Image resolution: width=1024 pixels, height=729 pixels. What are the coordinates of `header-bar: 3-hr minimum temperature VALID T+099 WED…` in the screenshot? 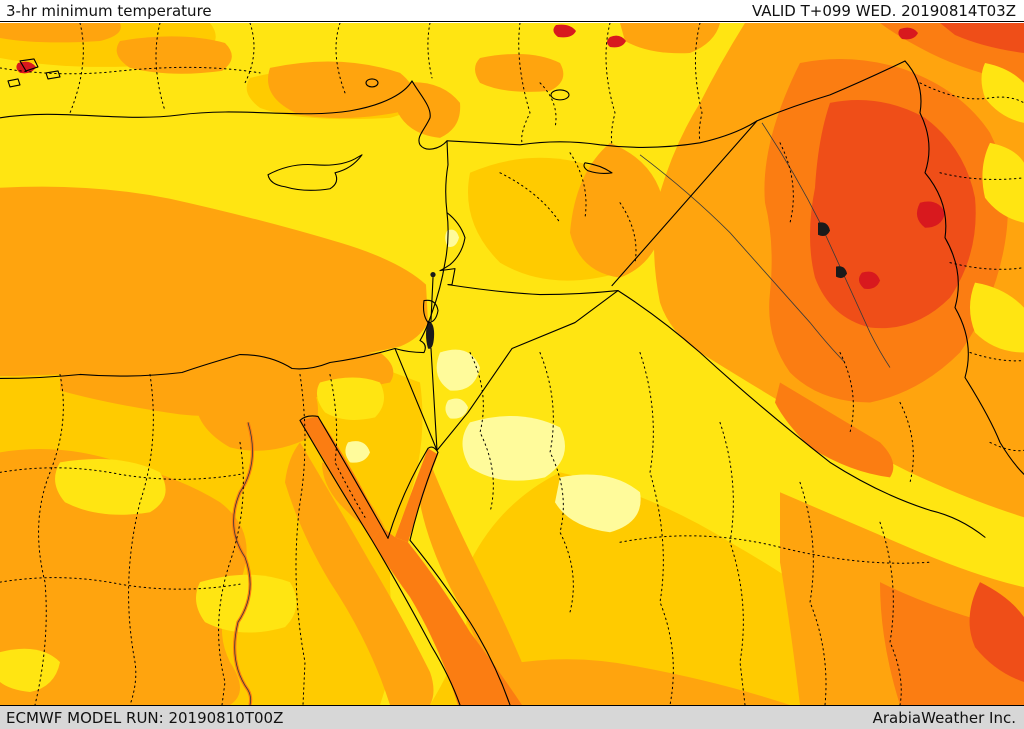 It's located at (512, 11).